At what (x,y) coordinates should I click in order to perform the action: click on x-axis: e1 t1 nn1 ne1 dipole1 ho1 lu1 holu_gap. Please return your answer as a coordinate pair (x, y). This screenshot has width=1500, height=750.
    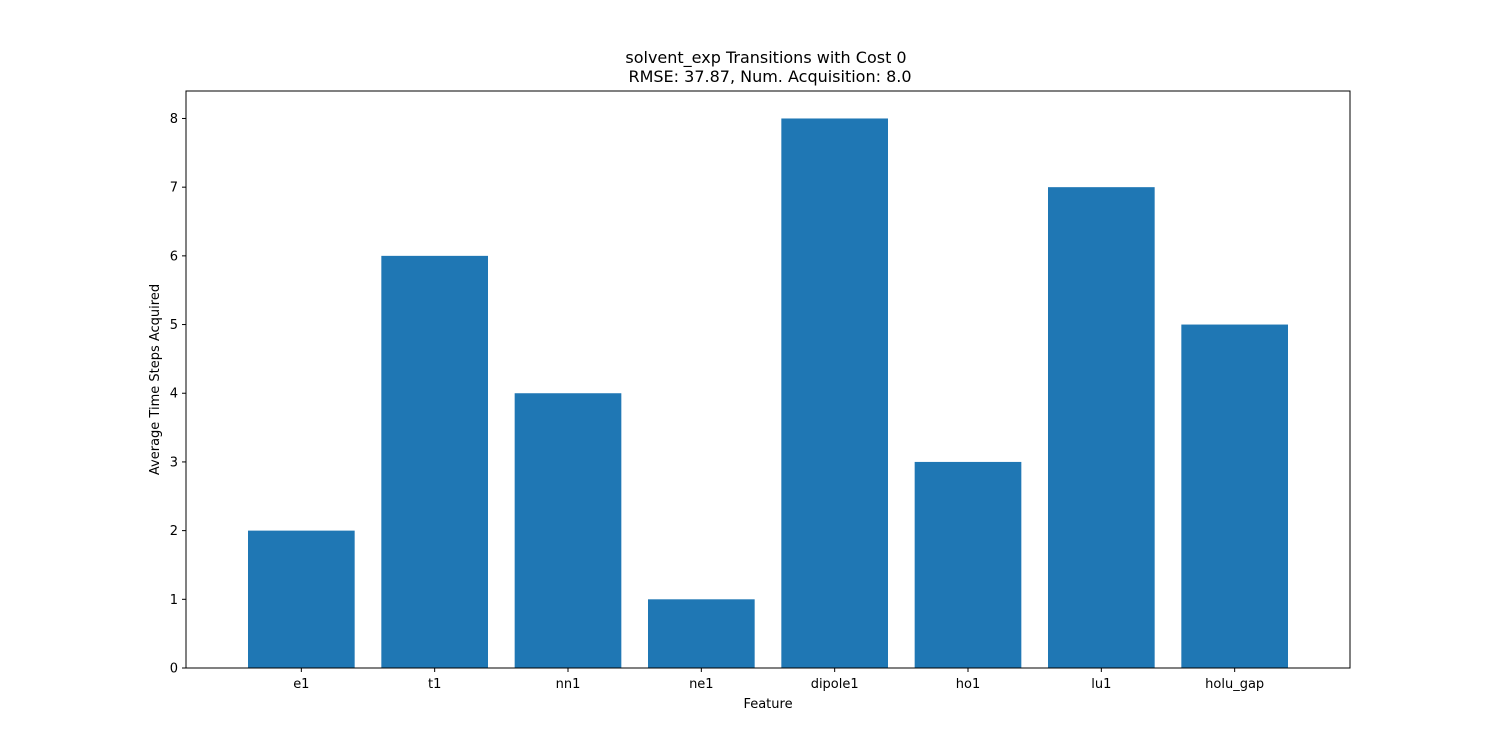
    Looking at the image, I should click on (778, 680).